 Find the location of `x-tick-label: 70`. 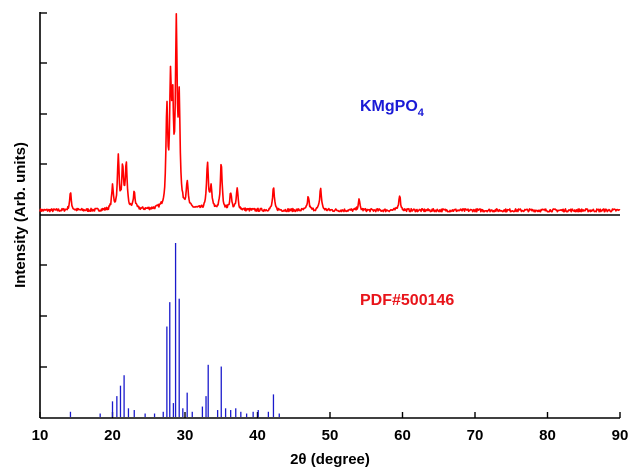

x-tick-label: 70 is located at coordinates (475, 435).